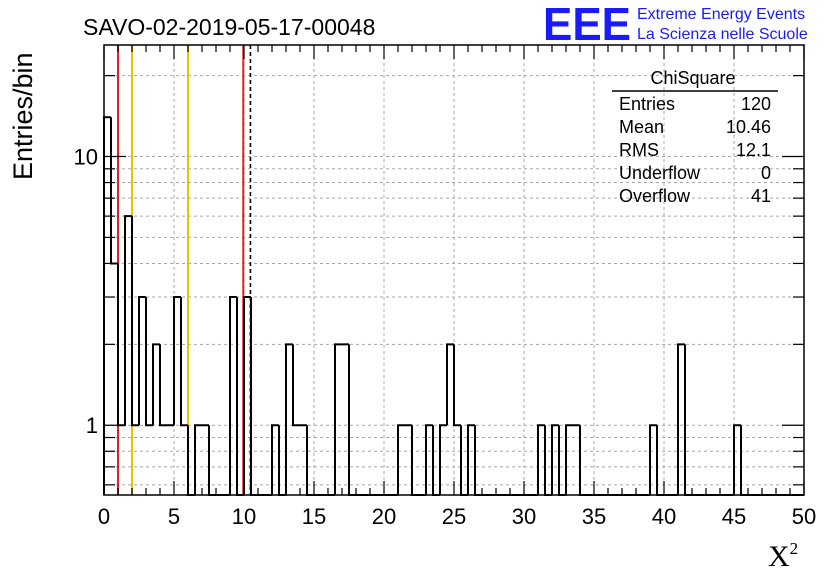  What do you see at coordinates (594, 516) in the screenshot?
I see `x-tick-label: 35` at bounding box center [594, 516].